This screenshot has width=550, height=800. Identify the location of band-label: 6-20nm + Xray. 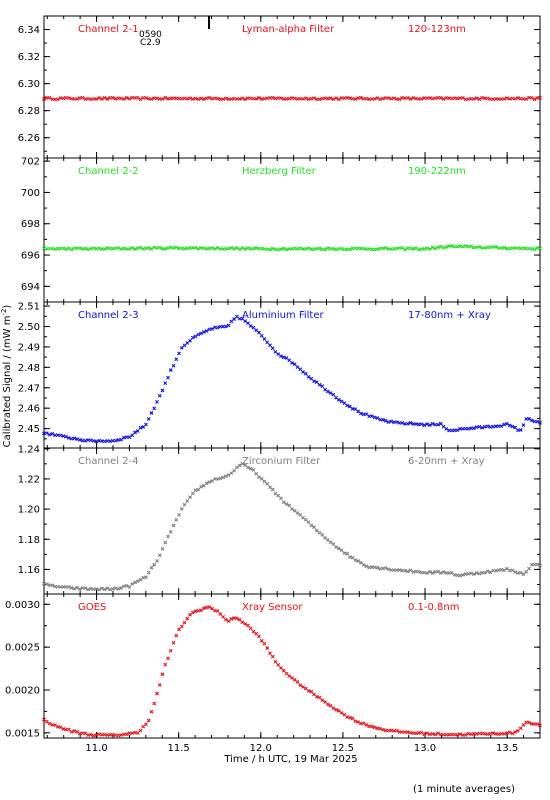
(446, 461).